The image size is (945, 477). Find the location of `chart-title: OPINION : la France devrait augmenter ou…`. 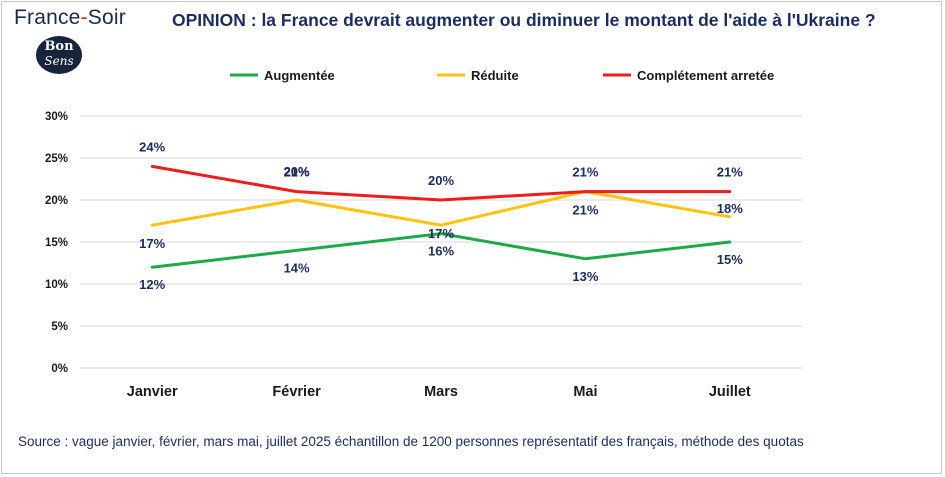

chart-title: OPINION : la France devrait augmenter ou… is located at coordinates (524, 20).